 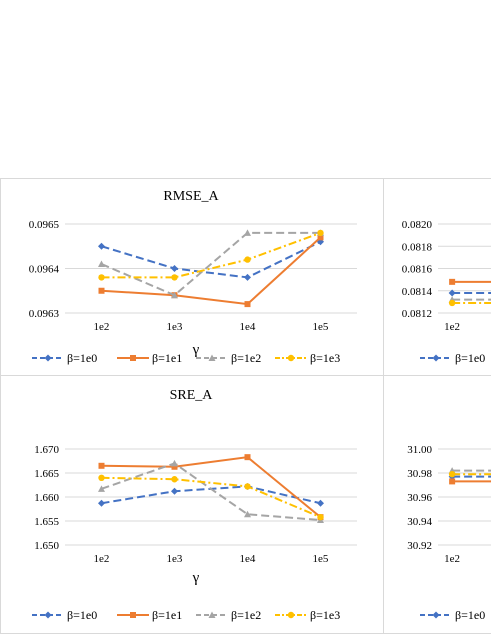 I want to click on y-tick-label: 0.0820, so click(x=417, y=225).